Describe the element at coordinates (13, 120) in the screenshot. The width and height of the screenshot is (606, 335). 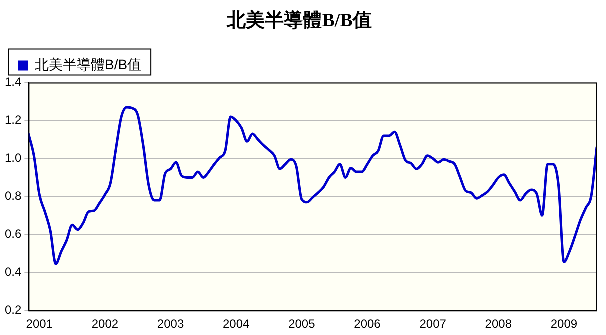
I see `y-tick-label: 1.2` at that location.